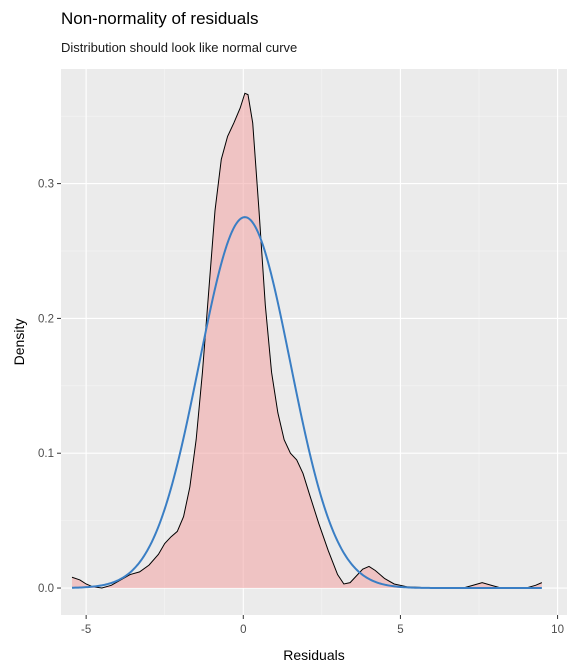 Image resolution: width=574 pixels, height=668 pixels. I want to click on x-tick-label: 0, so click(243, 630).